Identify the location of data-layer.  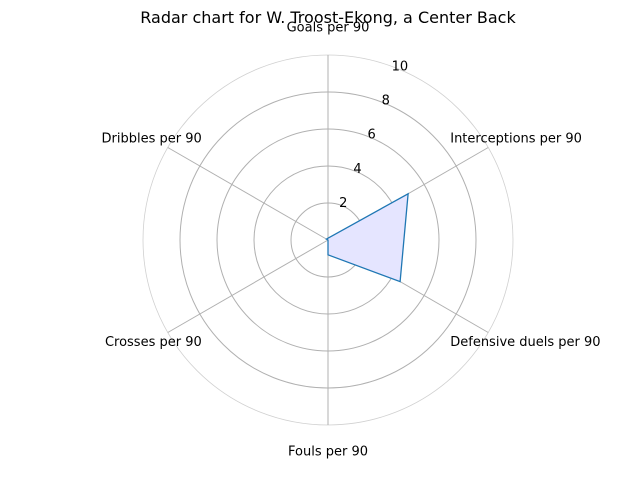
(367, 237).